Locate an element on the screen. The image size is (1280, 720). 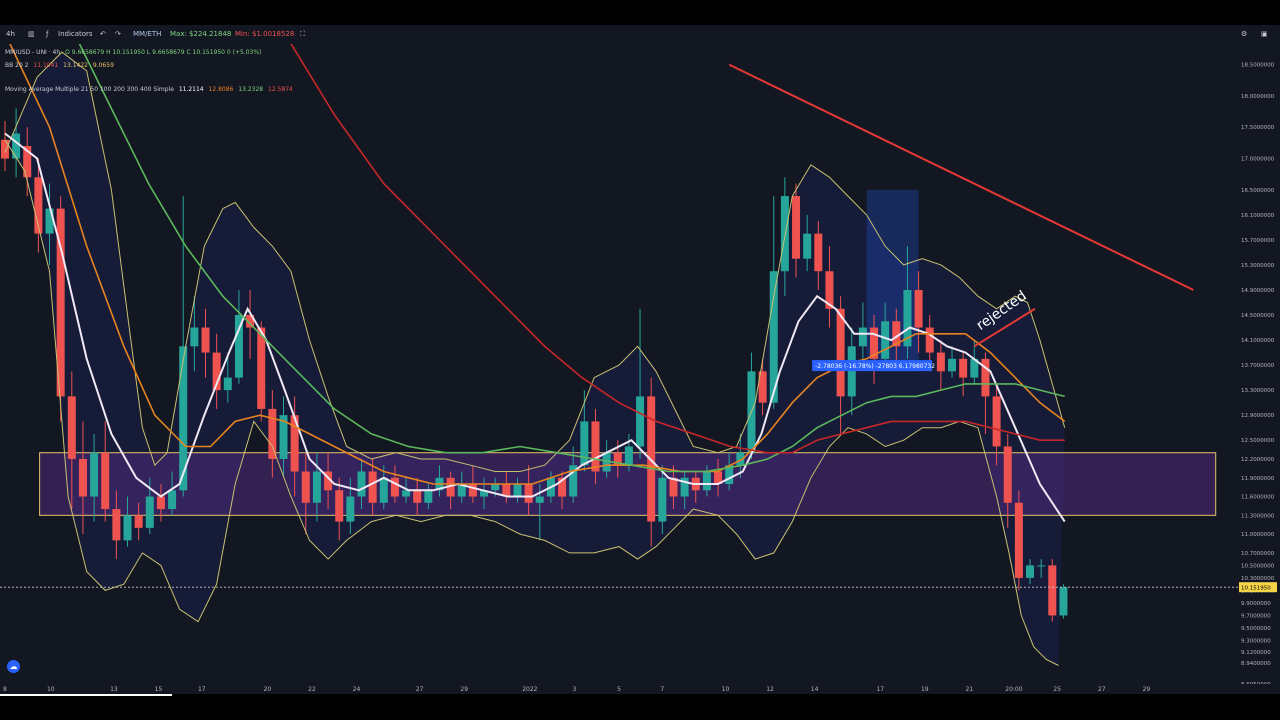
time-tick-label: 15 is located at coordinates (159, 689).